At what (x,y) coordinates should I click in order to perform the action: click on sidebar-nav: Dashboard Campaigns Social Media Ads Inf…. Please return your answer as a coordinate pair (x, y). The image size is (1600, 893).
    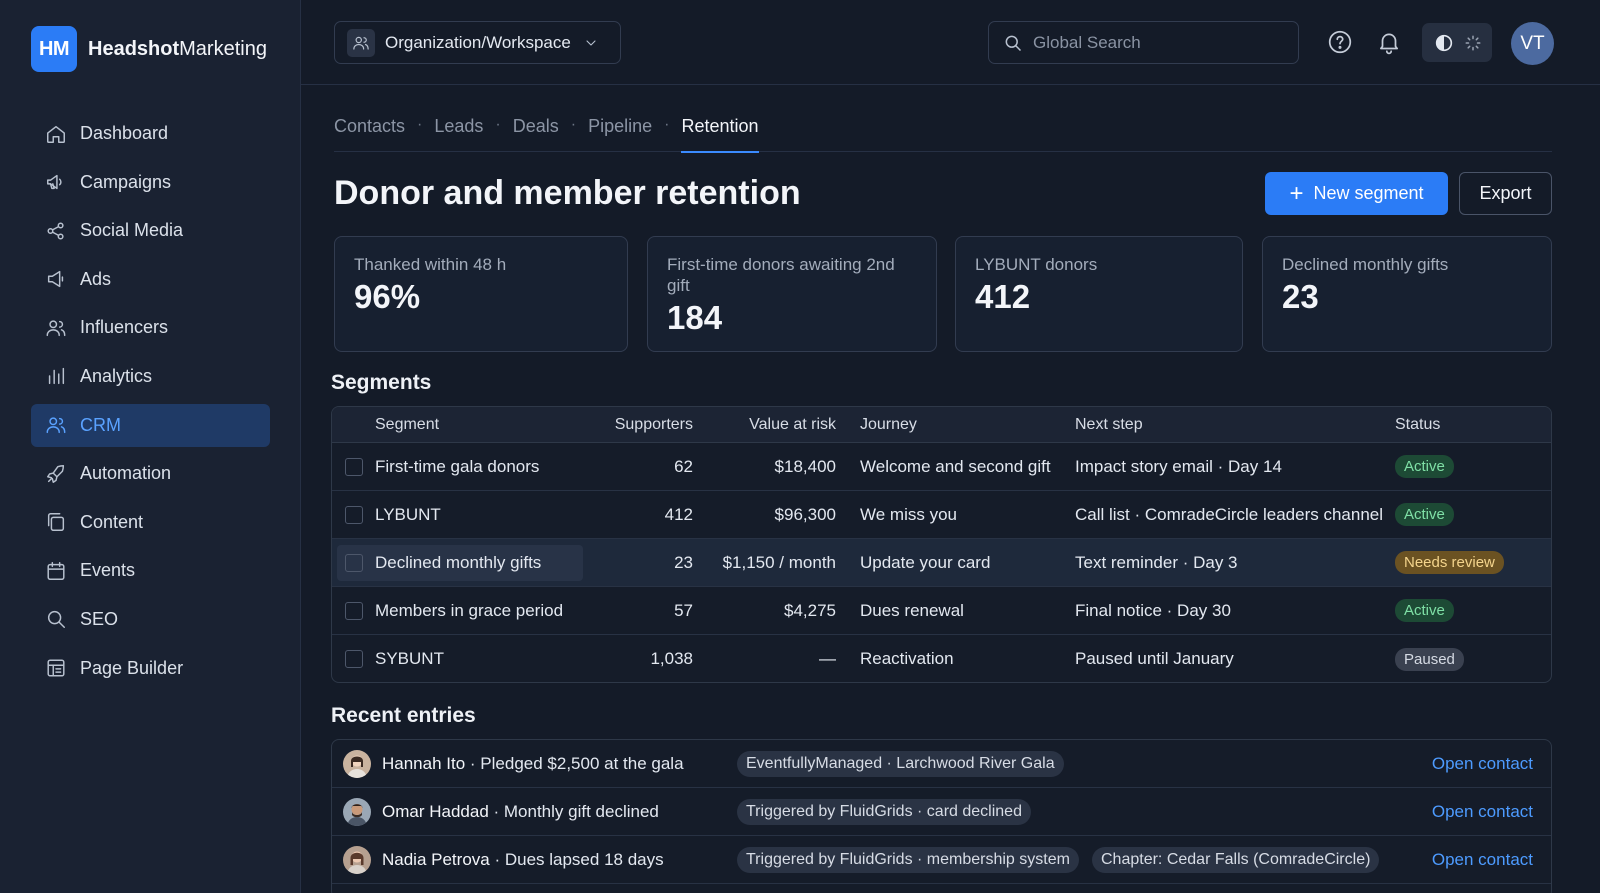
    Looking at the image, I should click on (150, 403).